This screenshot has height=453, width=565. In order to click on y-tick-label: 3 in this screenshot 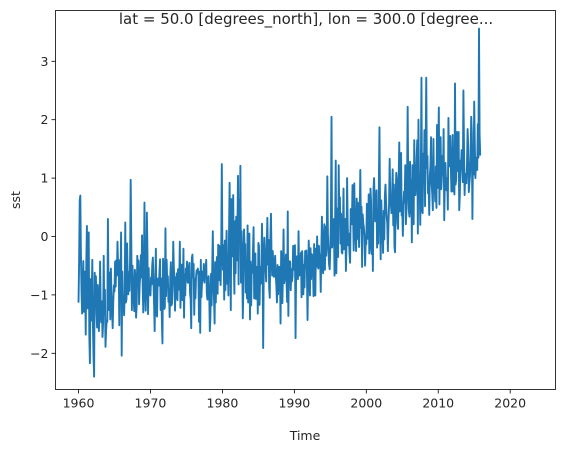, I will do `click(45, 61)`.